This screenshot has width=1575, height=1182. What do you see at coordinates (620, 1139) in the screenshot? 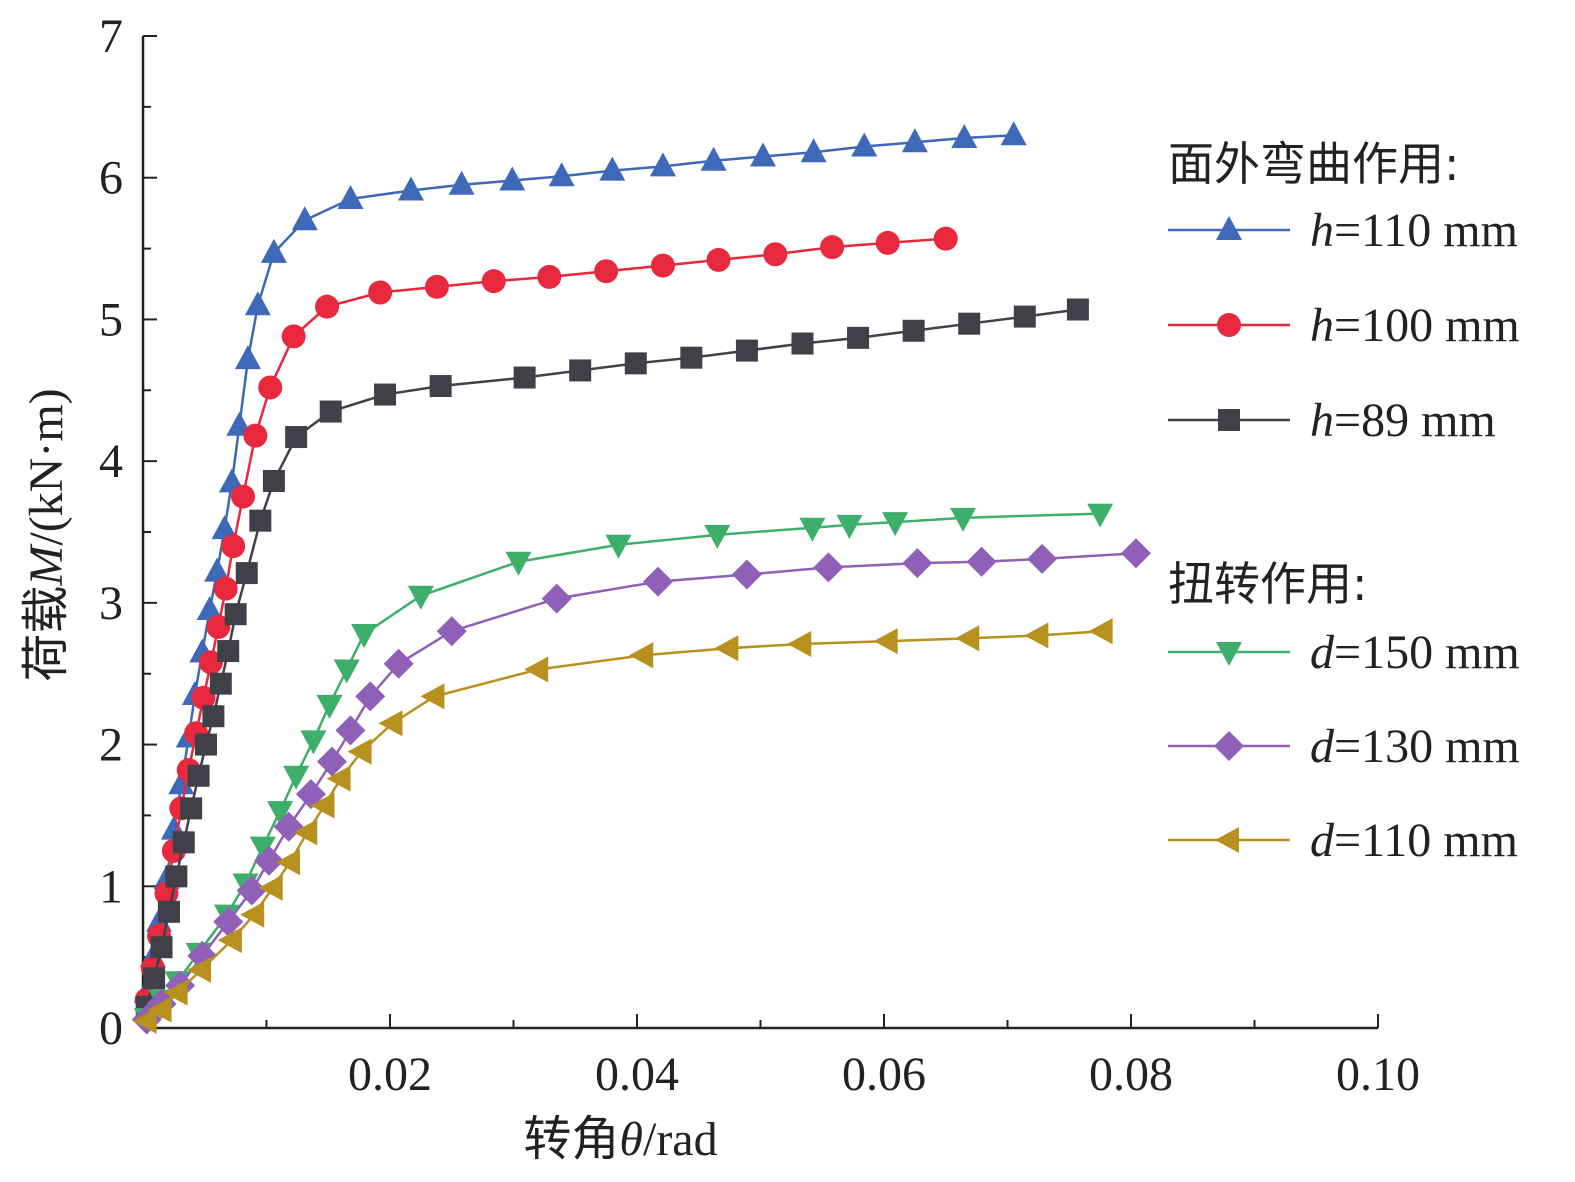
I see `x-axis-title: 转角θ/rad` at bounding box center [620, 1139].